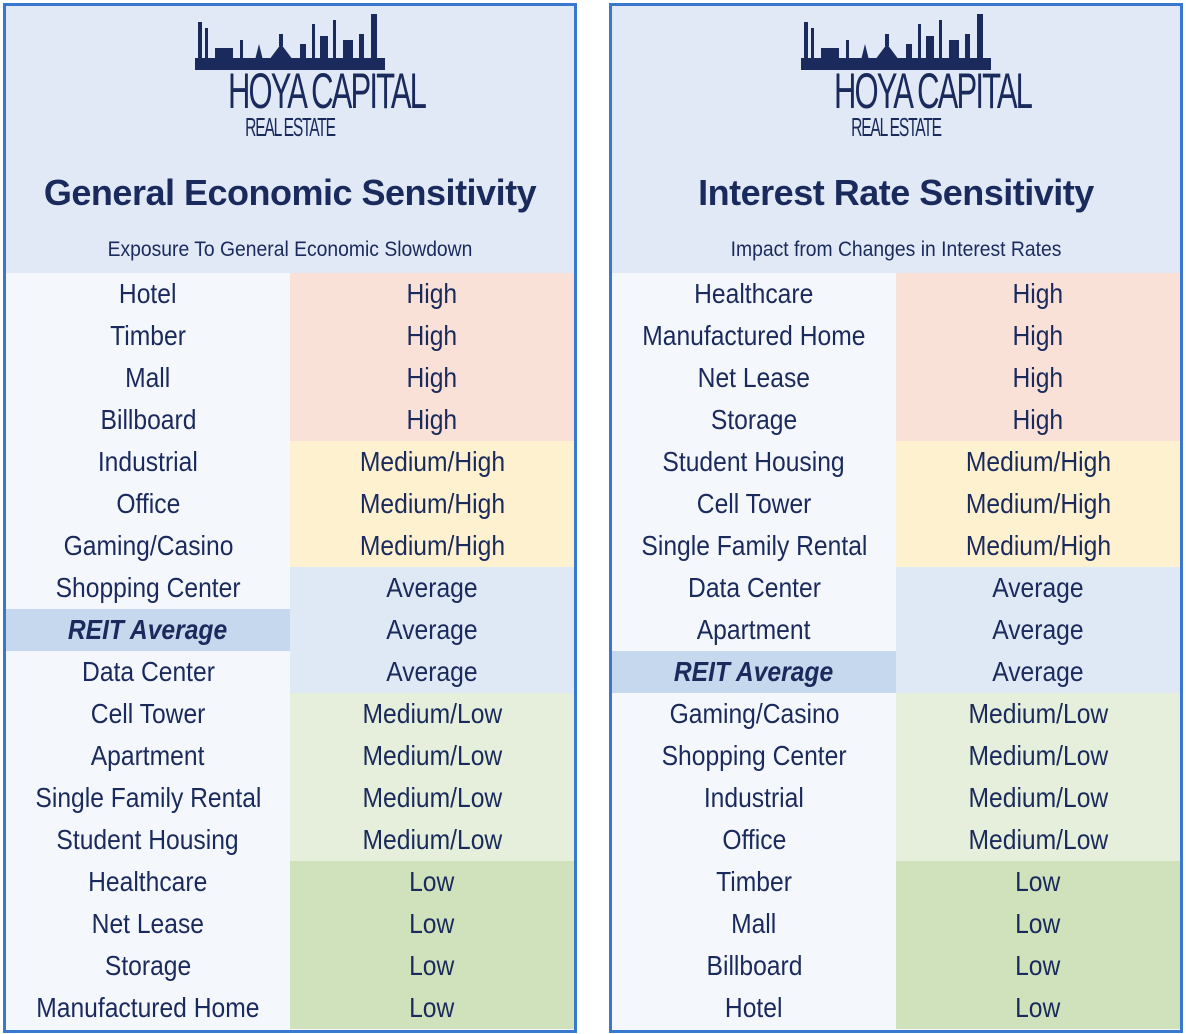 Image resolution: width=1186 pixels, height=1034 pixels. I want to click on sector-name: Single Family Rental, so click(754, 545).